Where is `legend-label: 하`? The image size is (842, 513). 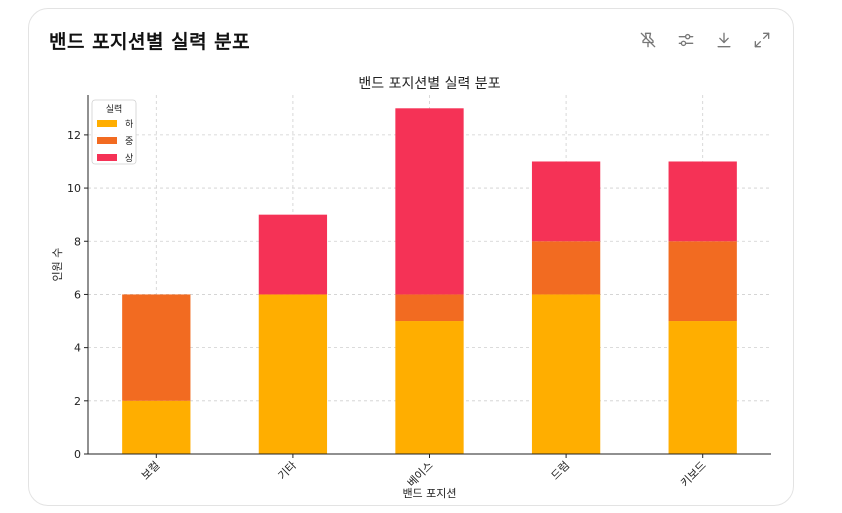
legend-label: 하 is located at coordinates (129, 124).